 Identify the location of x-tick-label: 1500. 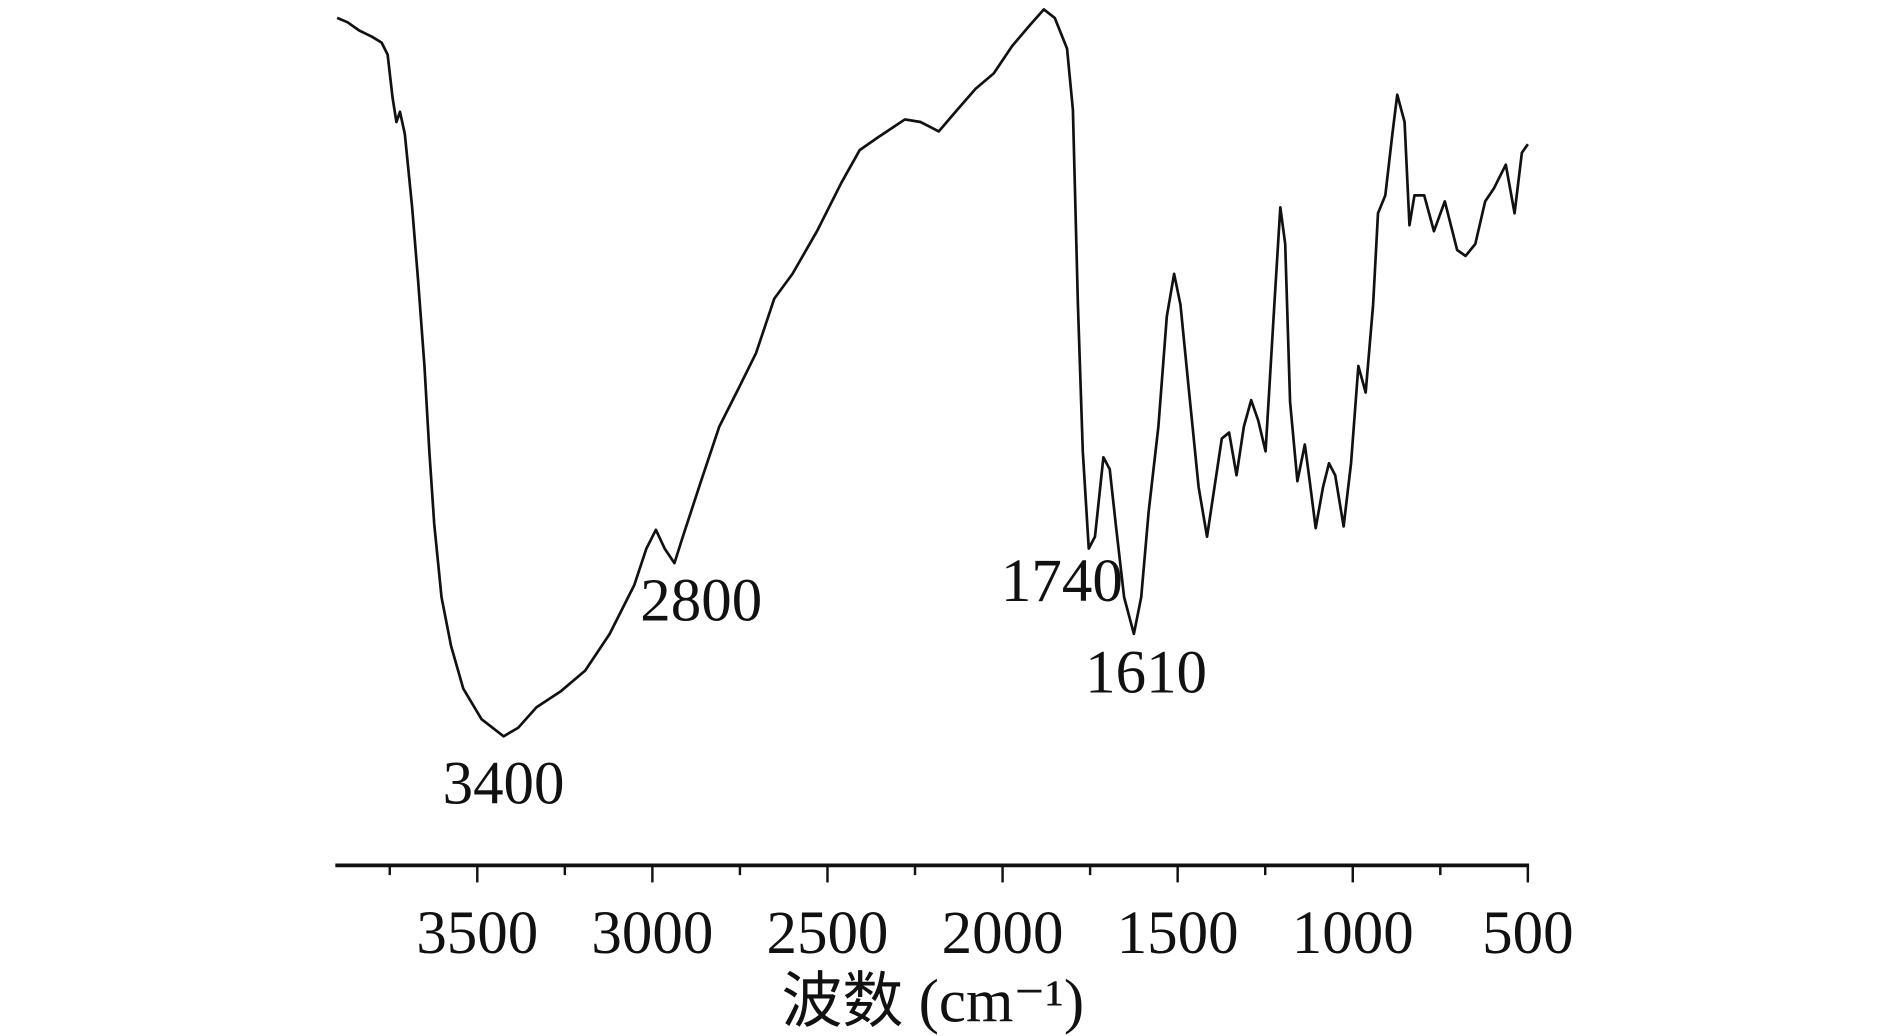
(1178, 933).